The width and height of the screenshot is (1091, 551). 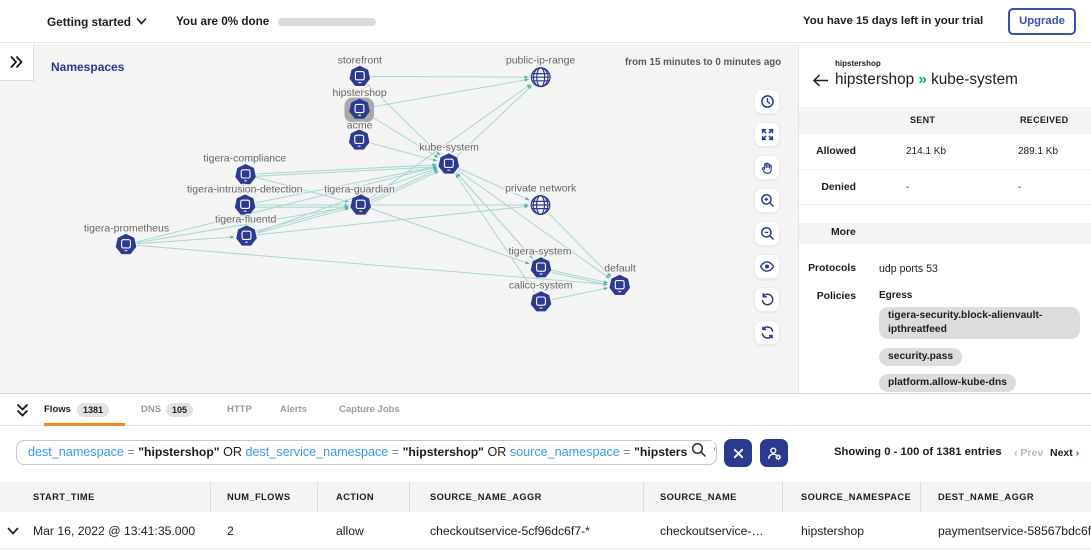 I want to click on svg-text: kube-system, so click(x=449, y=148).